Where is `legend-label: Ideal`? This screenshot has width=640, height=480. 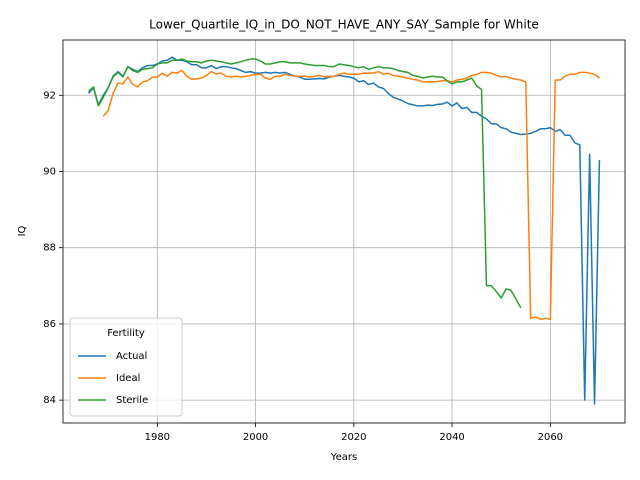 legend-label: Ideal is located at coordinates (128, 378).